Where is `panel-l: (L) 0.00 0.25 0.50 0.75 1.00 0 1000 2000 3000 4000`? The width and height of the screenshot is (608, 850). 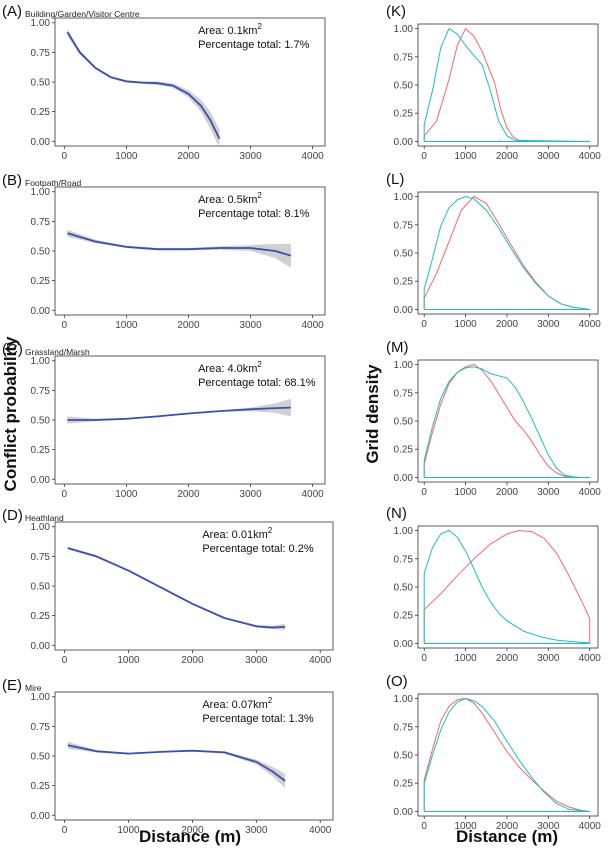 panel-l: (L) 0.00 0.25 0.50 0.75 1.00 0 1000 2000 3000 4000 is located at coordinates (493, 250).